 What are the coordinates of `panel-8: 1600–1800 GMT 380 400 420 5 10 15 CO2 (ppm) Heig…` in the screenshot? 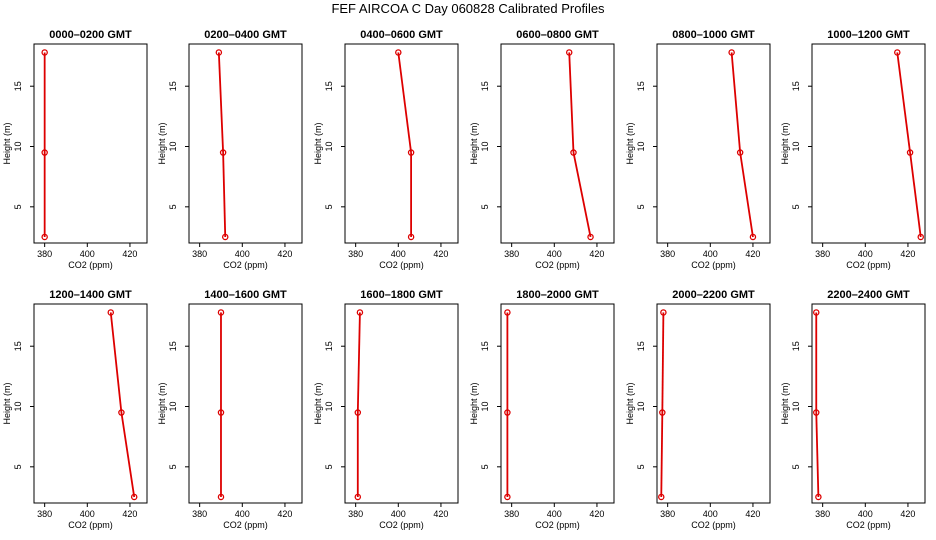 It's located at (386, 409).